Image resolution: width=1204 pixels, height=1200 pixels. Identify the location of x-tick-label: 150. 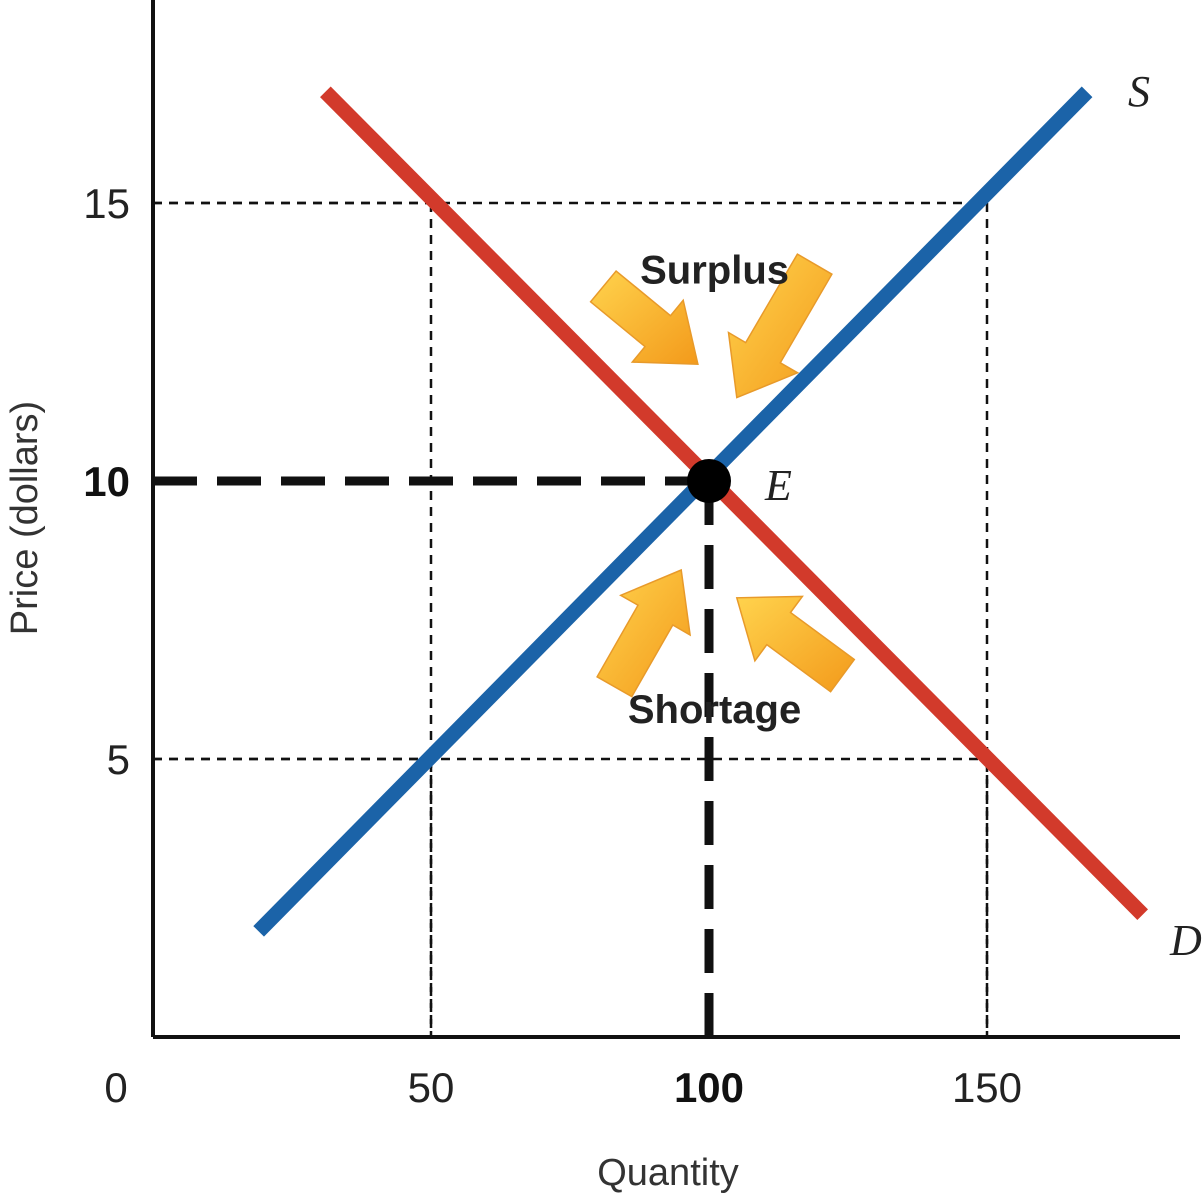
(987, 1087).